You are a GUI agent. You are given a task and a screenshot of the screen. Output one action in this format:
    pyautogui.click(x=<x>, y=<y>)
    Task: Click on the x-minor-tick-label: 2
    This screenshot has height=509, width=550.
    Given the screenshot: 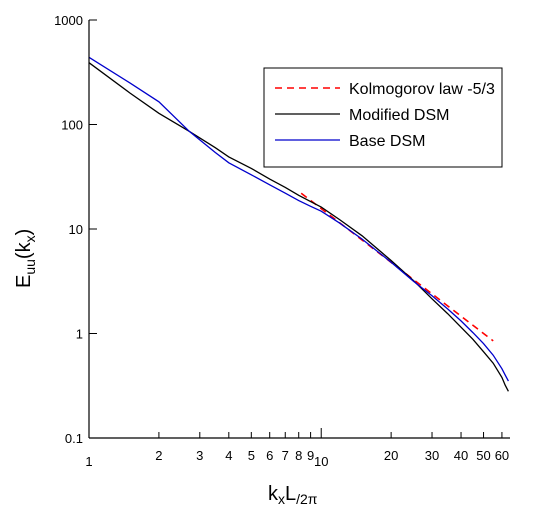 What is the action you would take?
    pyautogui.click(x=158, y=455)
    